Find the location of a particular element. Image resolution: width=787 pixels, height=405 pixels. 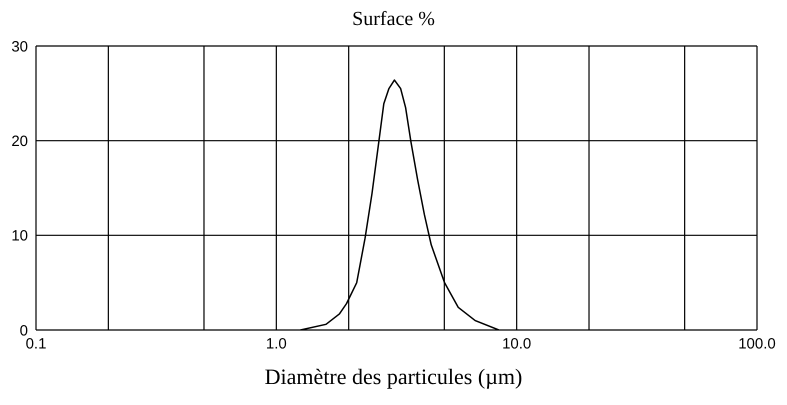

x-tick-label: 100.0 is located at coordinates (757, 344).